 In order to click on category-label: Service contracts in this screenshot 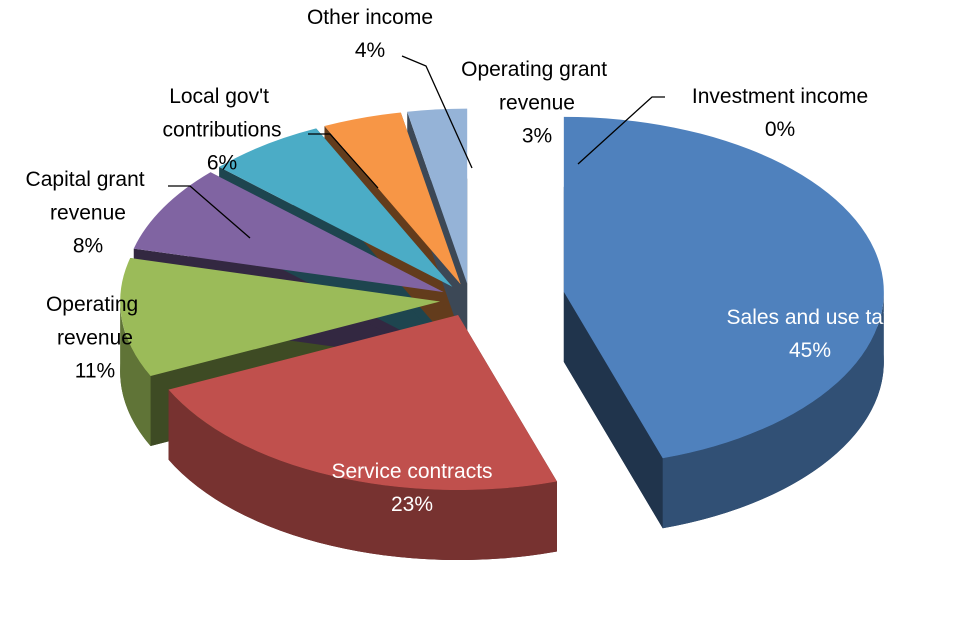, I will do `click(411, 471)`.